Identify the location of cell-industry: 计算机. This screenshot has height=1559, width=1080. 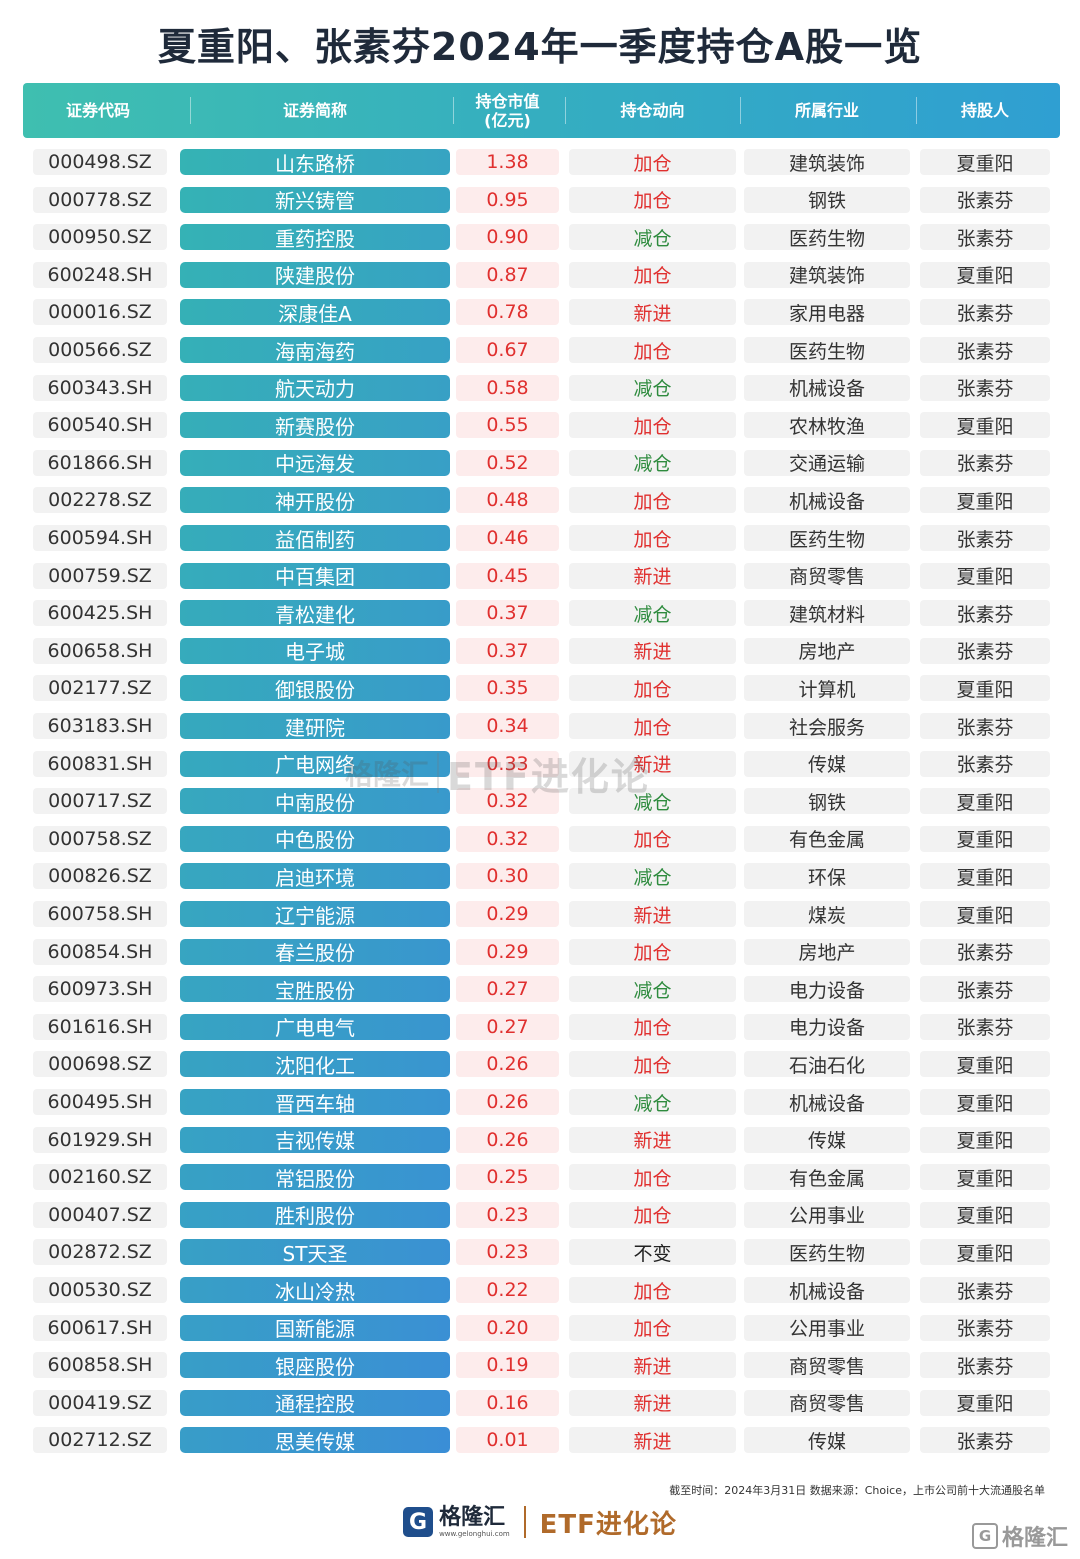
(827, 688).